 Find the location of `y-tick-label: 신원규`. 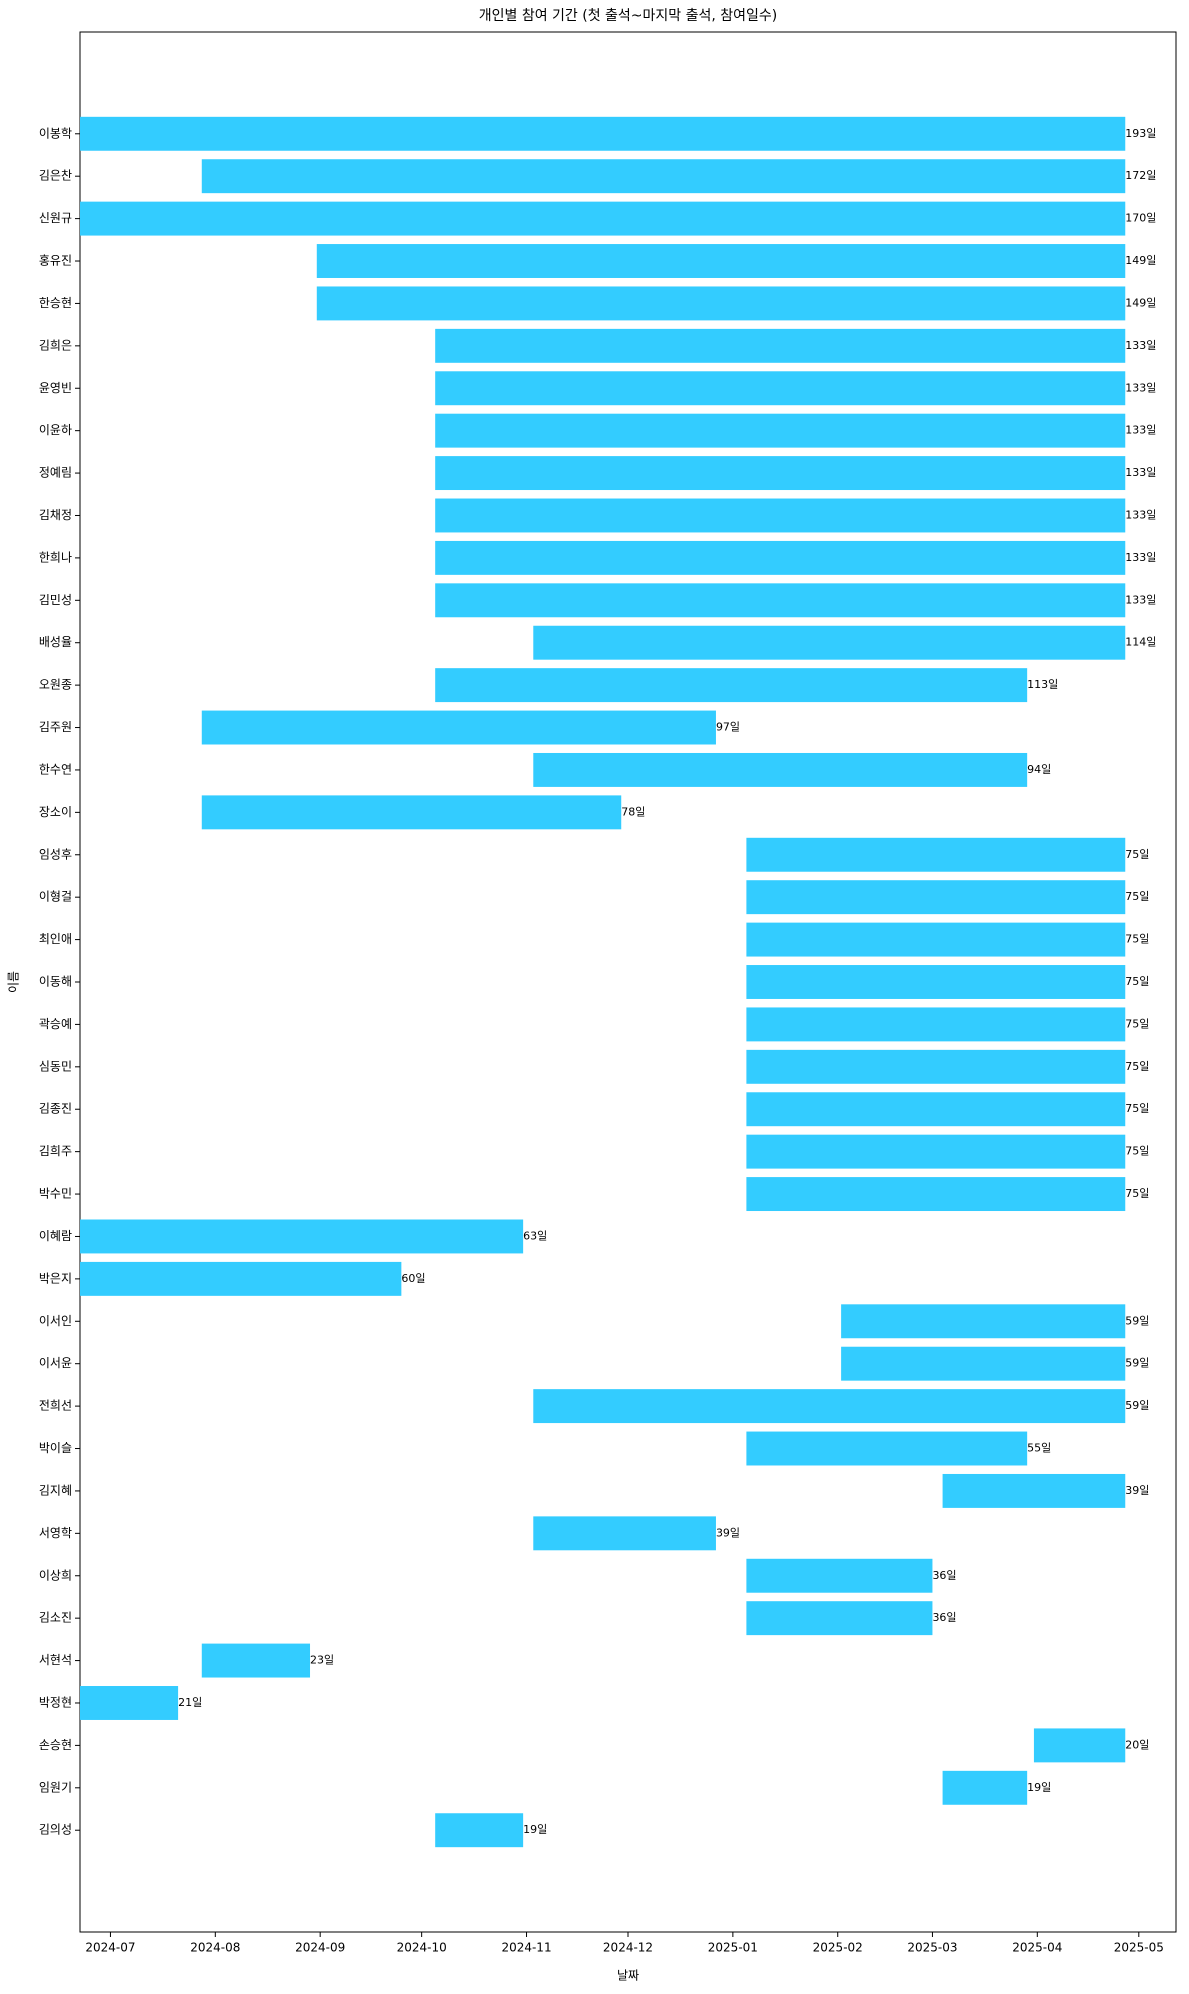

y-tick-label: 신원규 is located at coordinates (55, 218).